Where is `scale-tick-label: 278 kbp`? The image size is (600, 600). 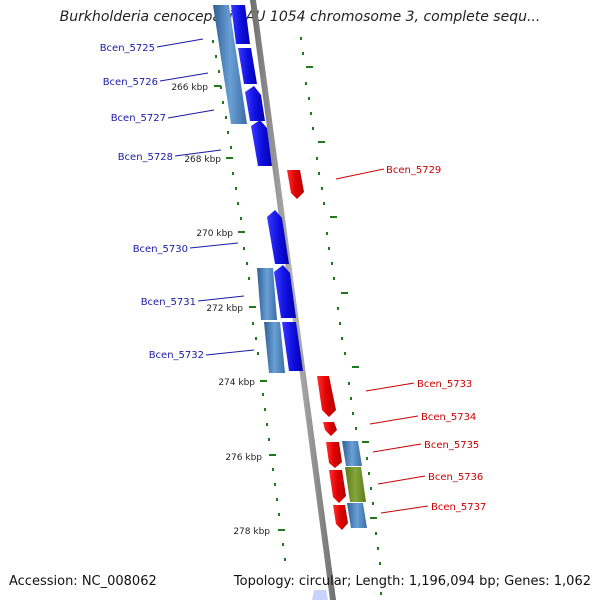
scale-tick-label: 278 kbp is located at coordinates (251, 532).